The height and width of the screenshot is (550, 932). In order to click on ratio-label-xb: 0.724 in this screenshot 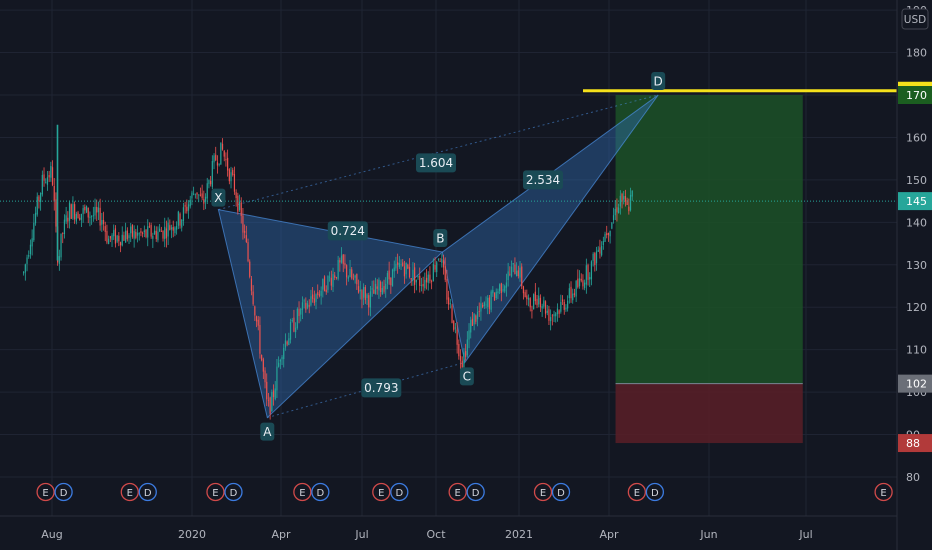, I will do `click(347, 231)`.